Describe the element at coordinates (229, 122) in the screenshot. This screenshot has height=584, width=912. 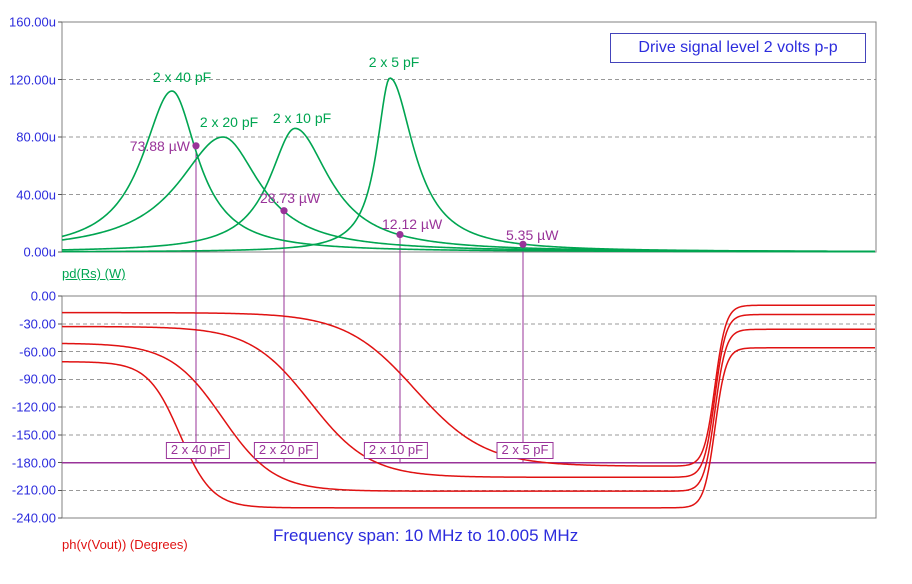
I see `power-curve-label-2x20pF: 2 x 20 pF` at that location.